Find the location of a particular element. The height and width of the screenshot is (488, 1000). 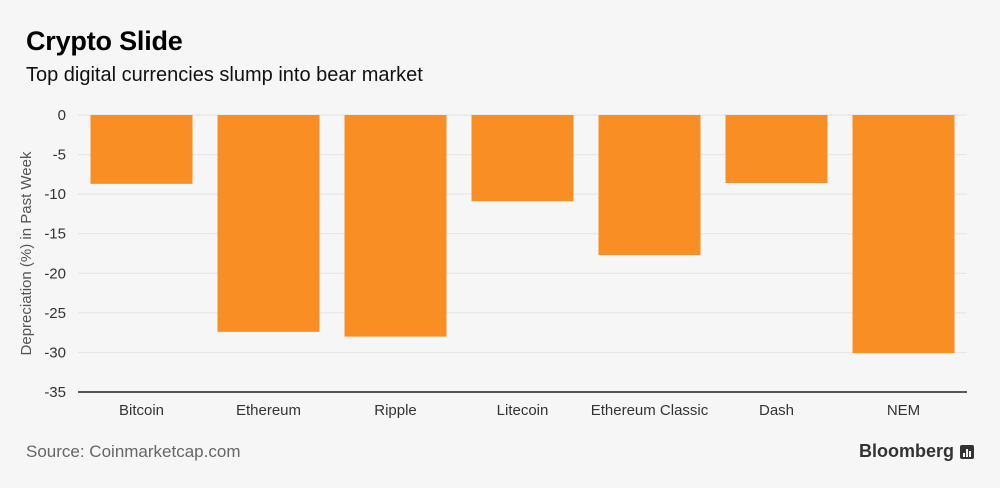

y-tick-label: -15 is located at coordinates (55, 234).